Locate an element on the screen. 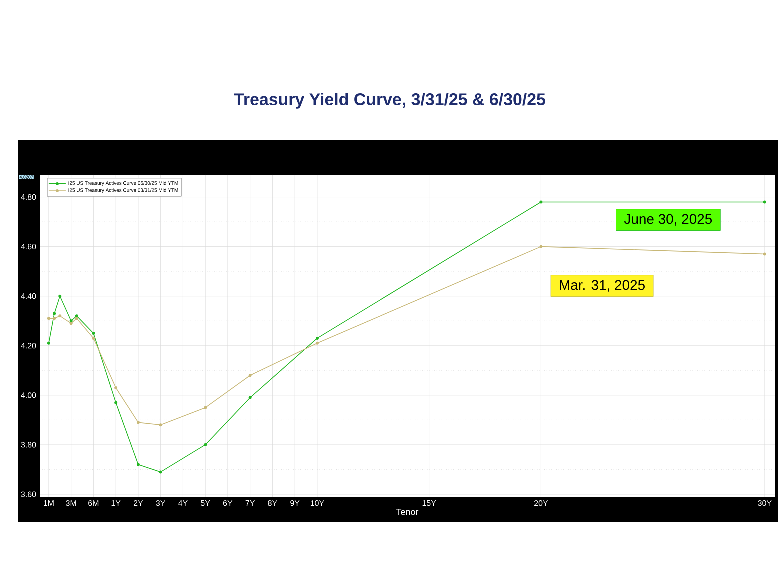  annotation: June 30, 2025 is located at coordinates (668, 220).